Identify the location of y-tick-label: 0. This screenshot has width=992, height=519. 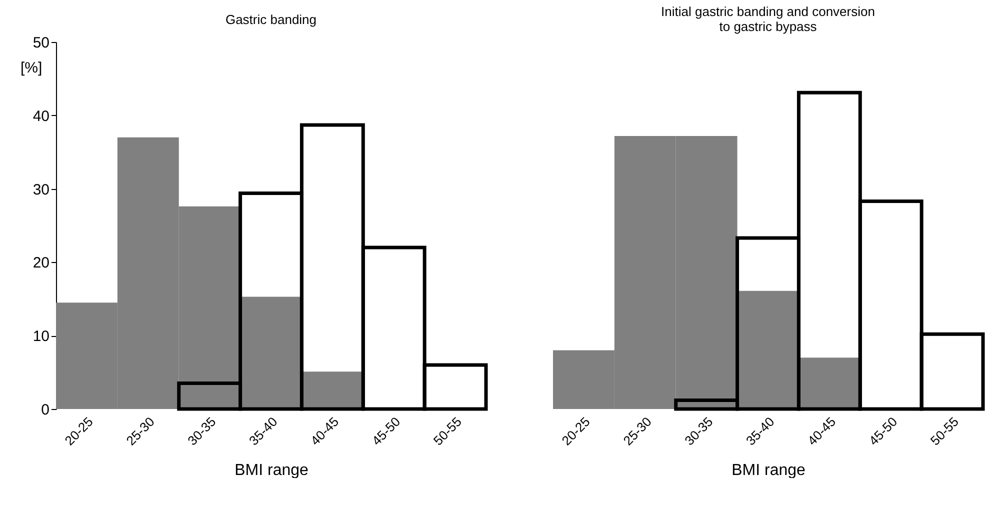
(45, 410).